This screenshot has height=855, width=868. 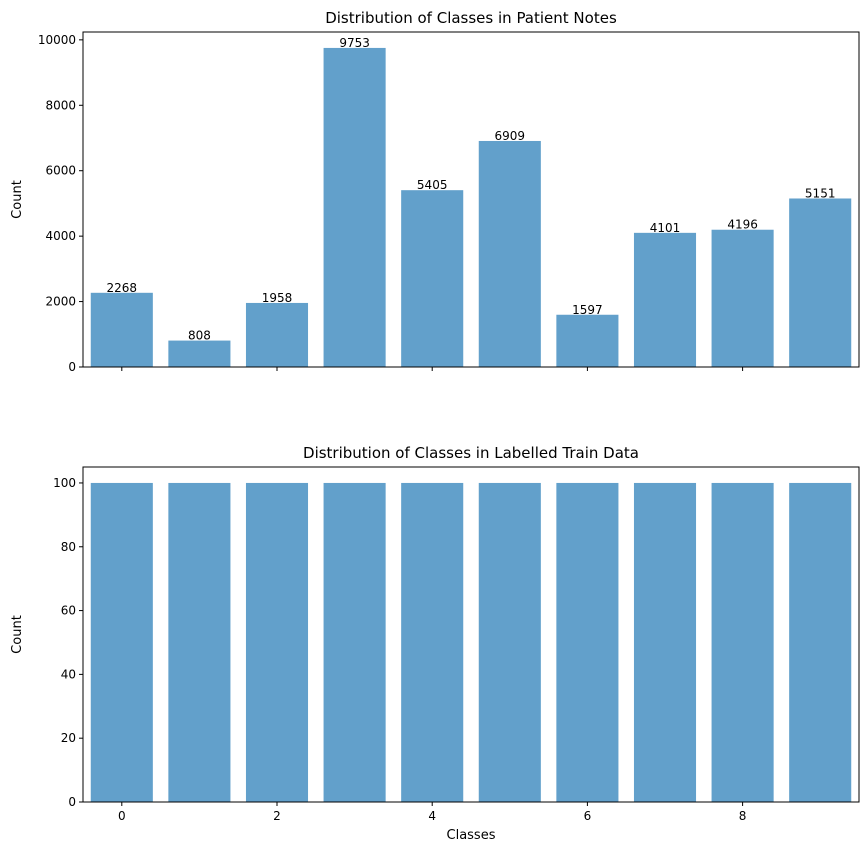 What do you see at coordinates (510, 136) in the screenshot?
I see `data-label-5: 6909` at bounding box center [510, 136].